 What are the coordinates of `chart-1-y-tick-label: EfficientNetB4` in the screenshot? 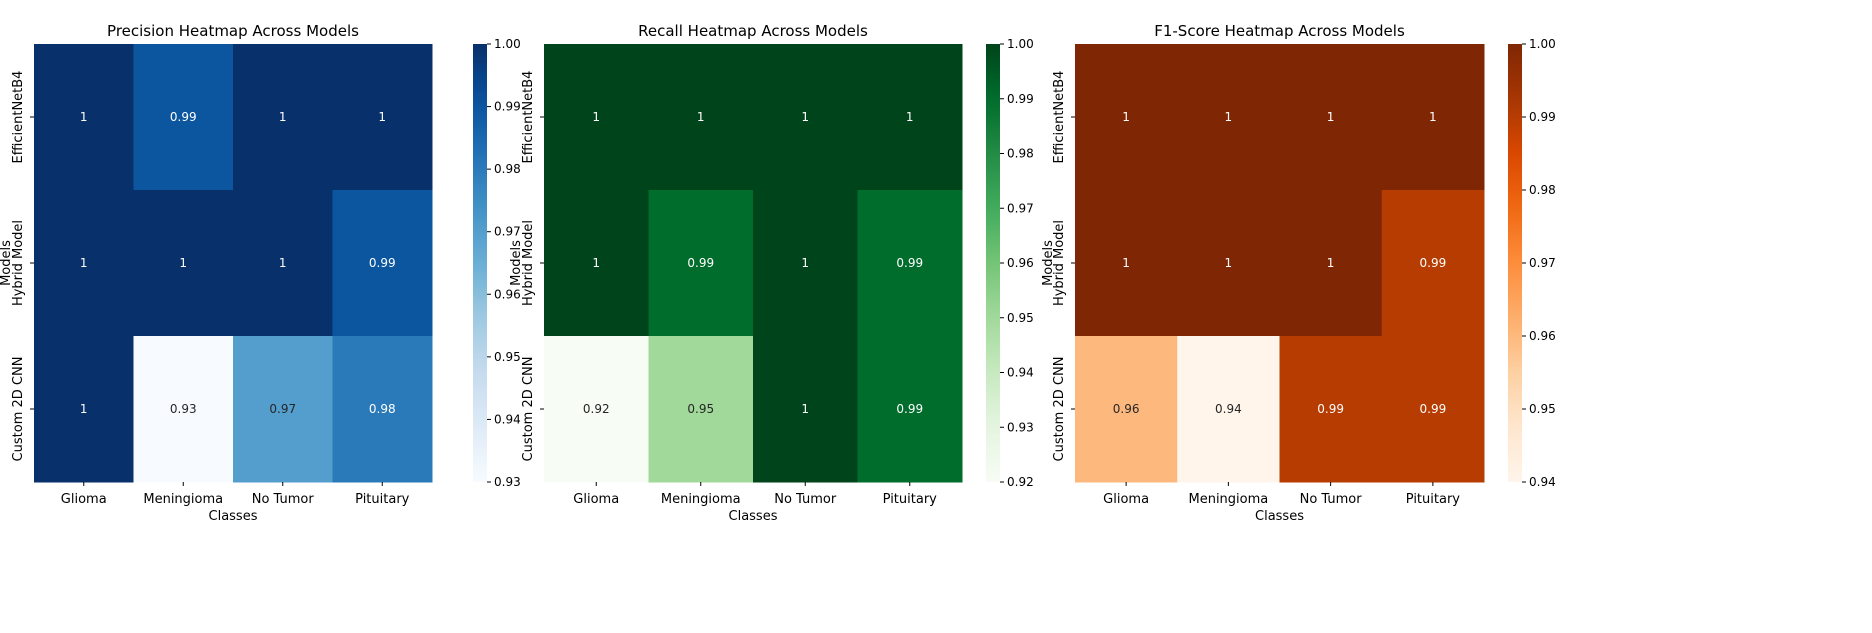 It's located at (18, 117).